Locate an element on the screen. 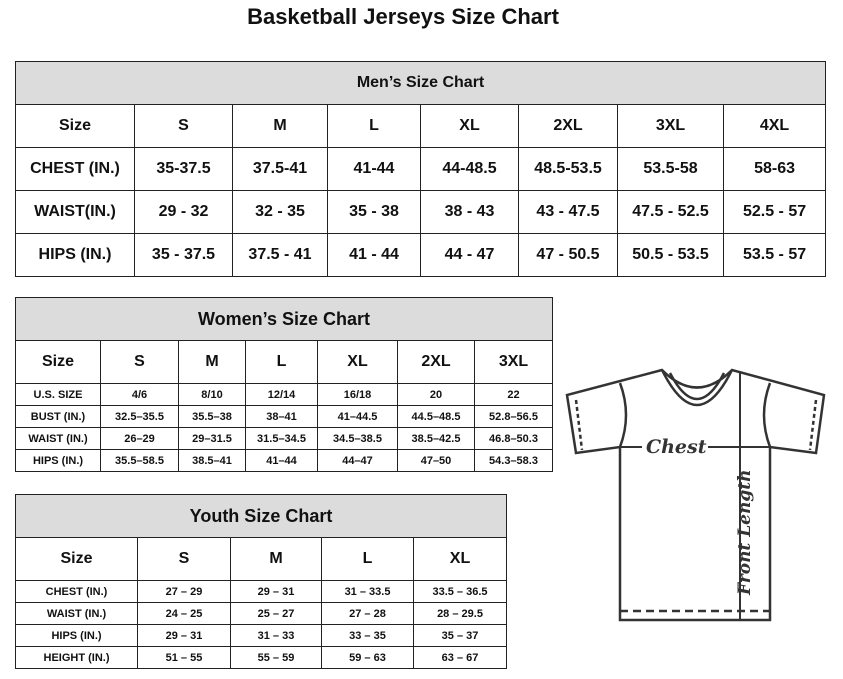  size-header-row: Size S M L XL is located at coordinates (261, 559).